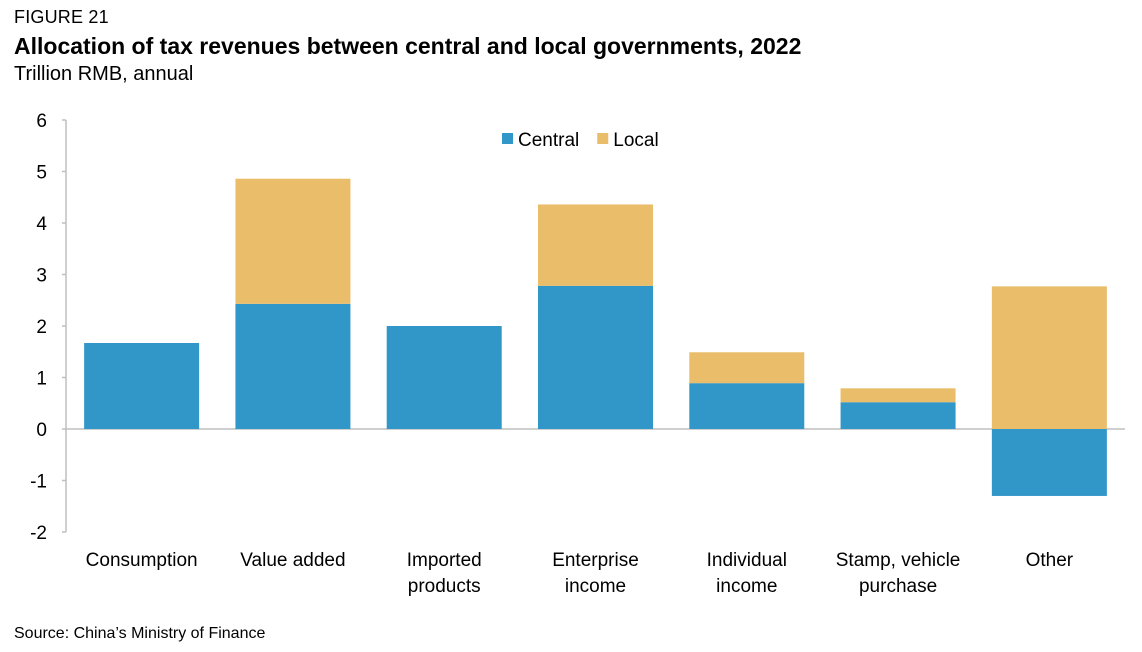 The height and width of the screenshot is (652, 1142). What do you see at coordinates (292, 560) in the screenshot?
I see `x-tick-label: Value added` at bounding box center [292, 560].